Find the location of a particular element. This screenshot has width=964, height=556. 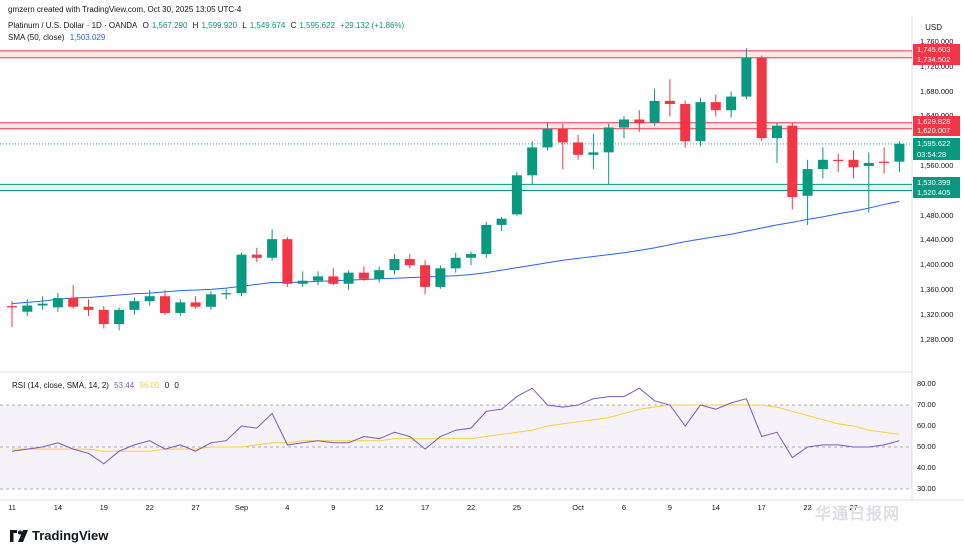

sma-label: SMA (50, close) is located at coordinates (36, 37).